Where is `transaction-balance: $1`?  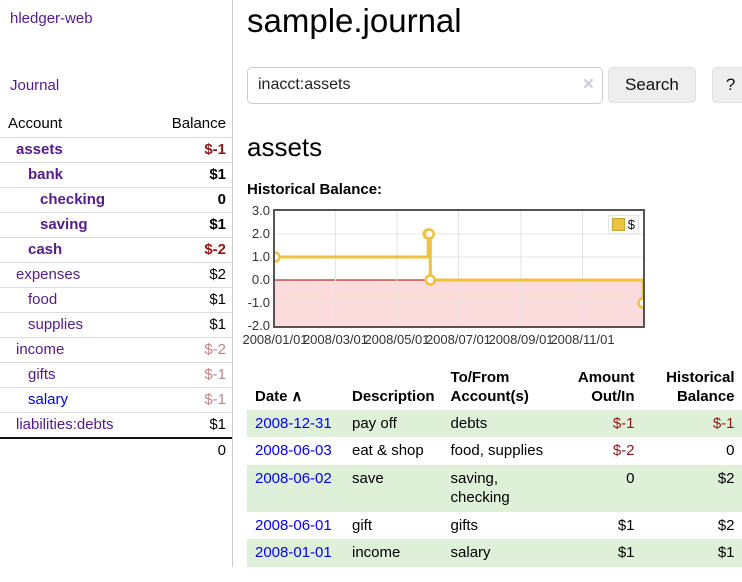 transaction-balance: $1 is located at coordinates (726, 553).